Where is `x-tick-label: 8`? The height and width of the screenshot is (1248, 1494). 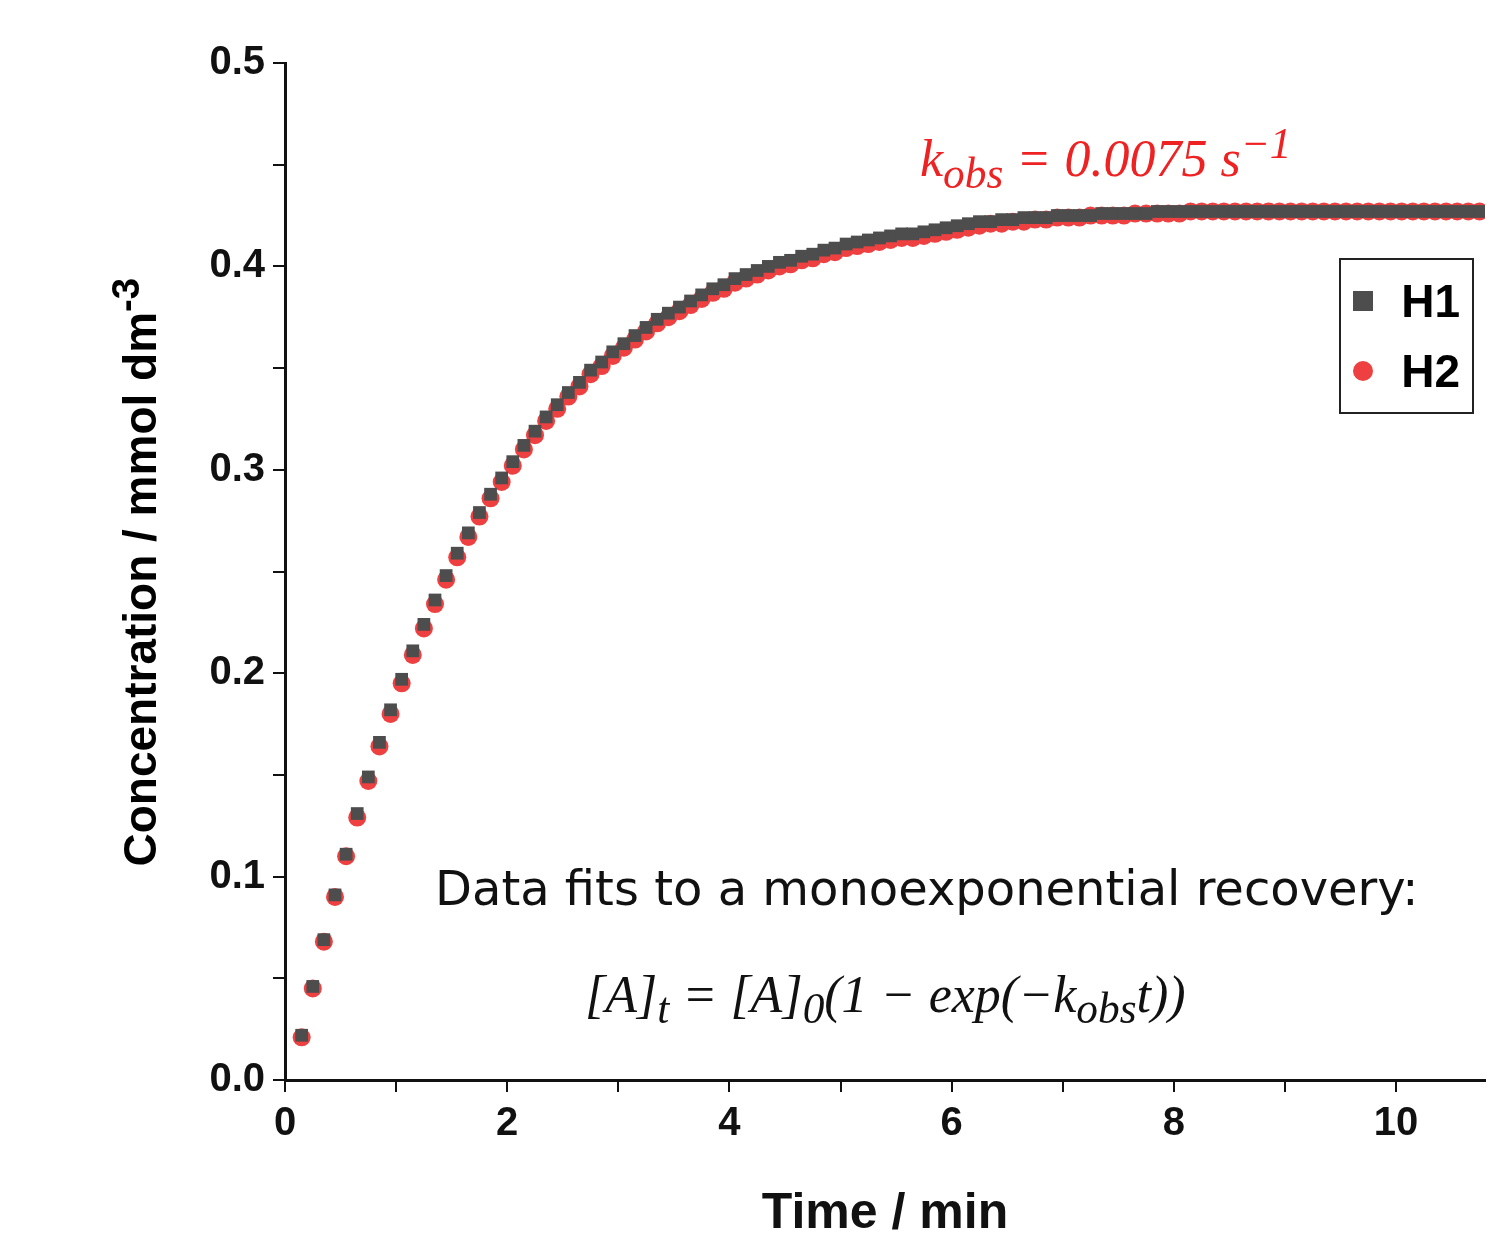 x-tick-label: 8 is located at coordinates (1174, 1121).